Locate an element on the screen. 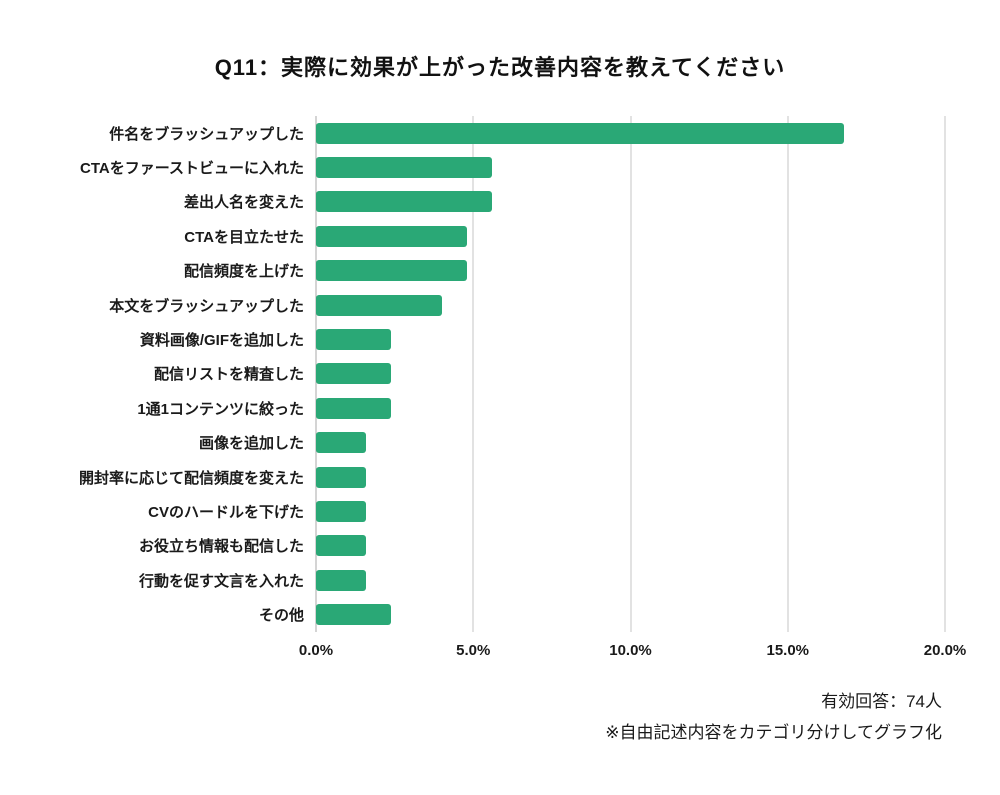  footnotes: 有効回答：74人 ※自由記述内容をカテゴリ分けしてグラフ化 is located at coordinates (773, 717).